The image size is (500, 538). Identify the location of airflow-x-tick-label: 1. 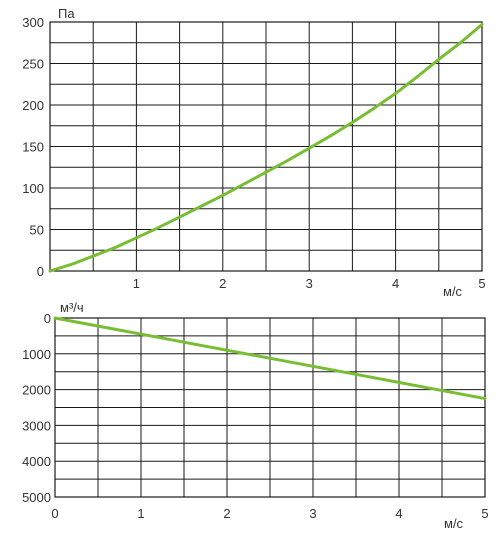
(140, 513).